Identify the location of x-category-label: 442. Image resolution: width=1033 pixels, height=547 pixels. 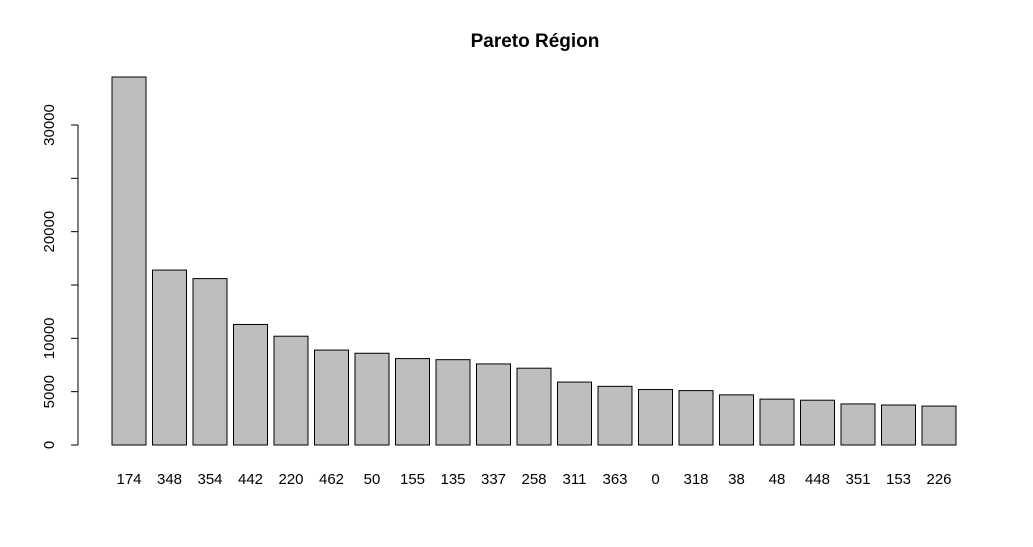
(250, 479).